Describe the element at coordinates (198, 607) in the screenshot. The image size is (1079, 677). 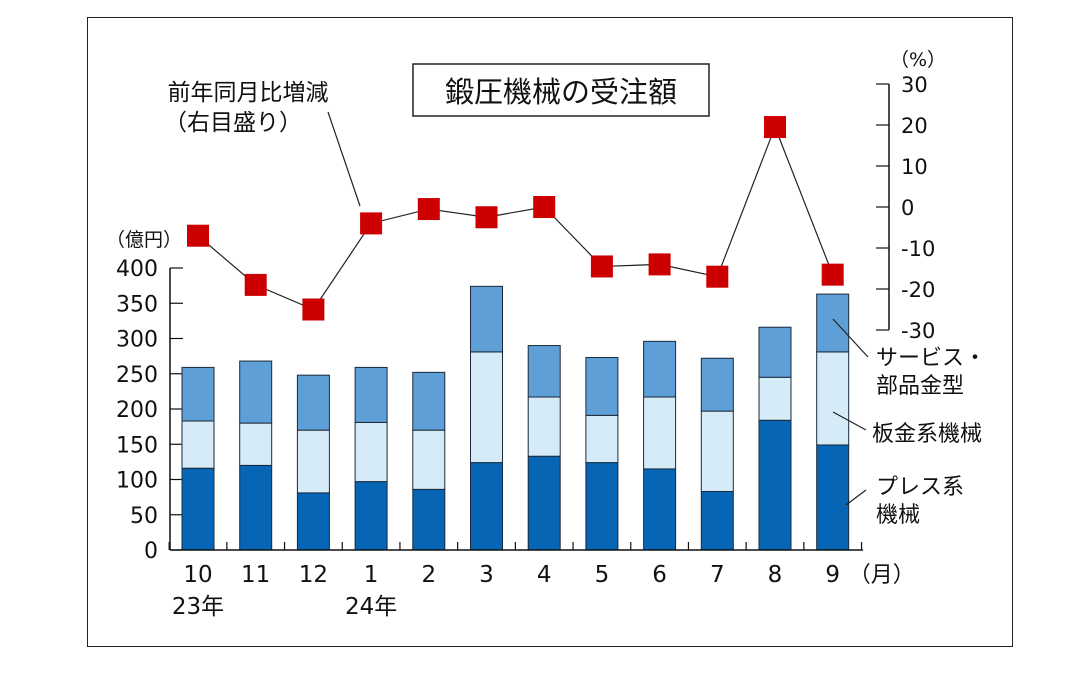
I see `year-label: 23年` at that location.